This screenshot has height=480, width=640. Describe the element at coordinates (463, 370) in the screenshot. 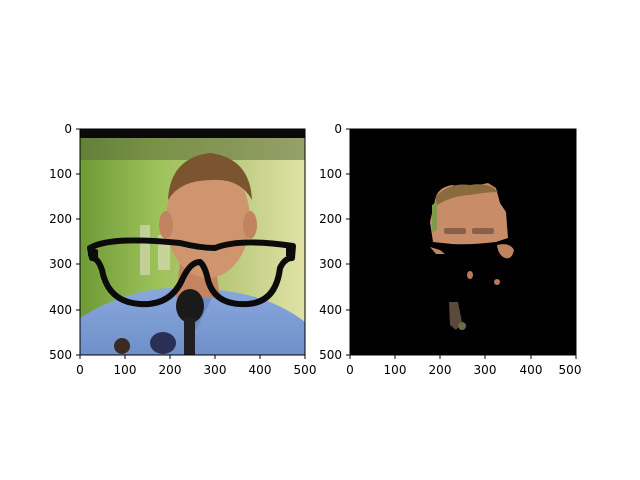

I see `right-x-tick-labels: 0 100 200 300 400 500` at that location.